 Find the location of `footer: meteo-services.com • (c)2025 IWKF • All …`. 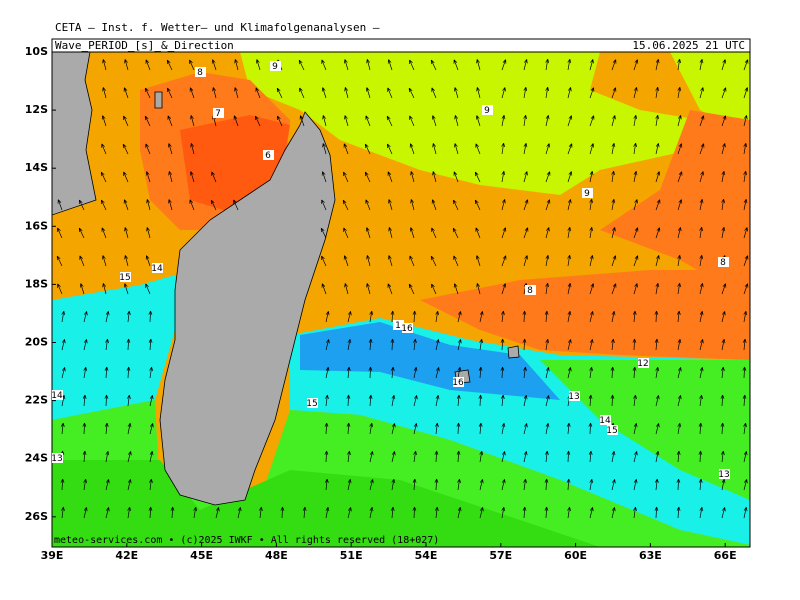

footer: meteo-services.com • (c)2025 IWKF • All … is located at coordinates (246, 540).